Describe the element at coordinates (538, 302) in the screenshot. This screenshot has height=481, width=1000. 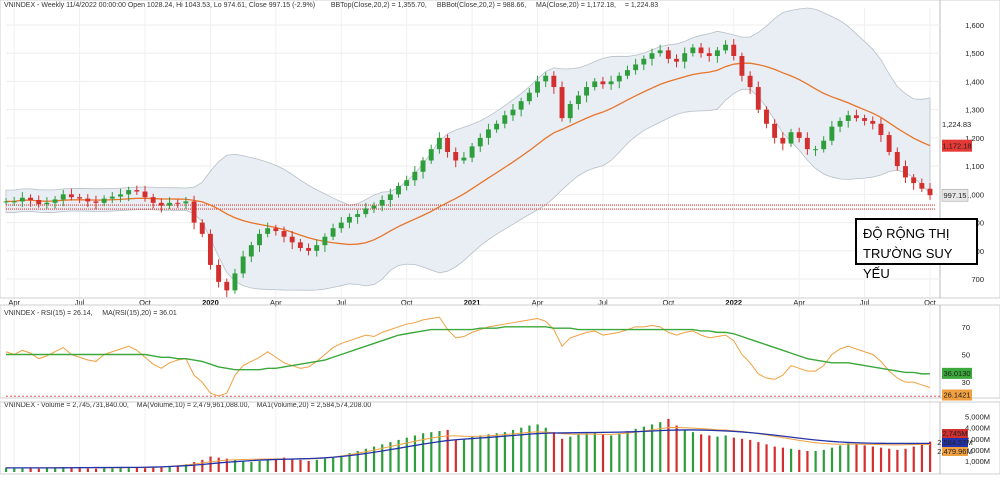
I see `x-tick-label: Apr` at that location.